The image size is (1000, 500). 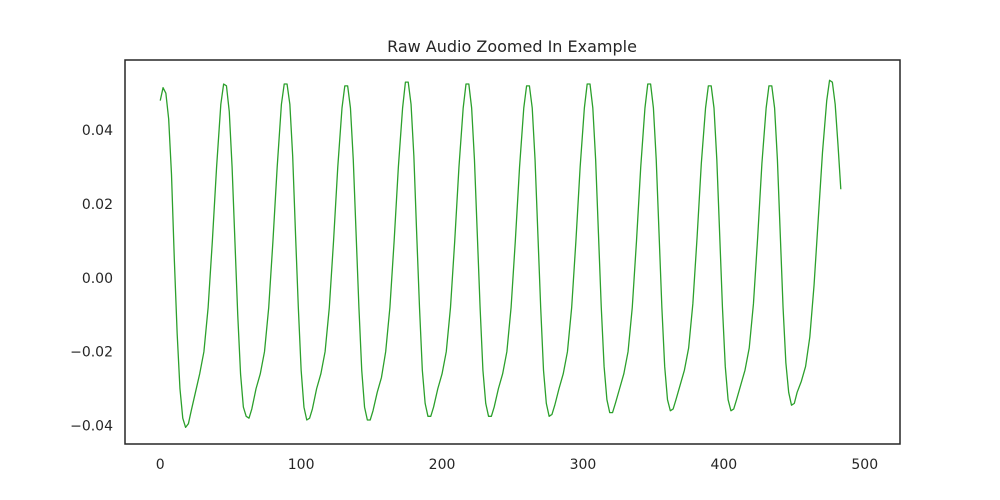 What do you see at coordinates (97, 131) in the screenshot?
I see `y-tick-label: 0.04` at bounding box center [97, 131].